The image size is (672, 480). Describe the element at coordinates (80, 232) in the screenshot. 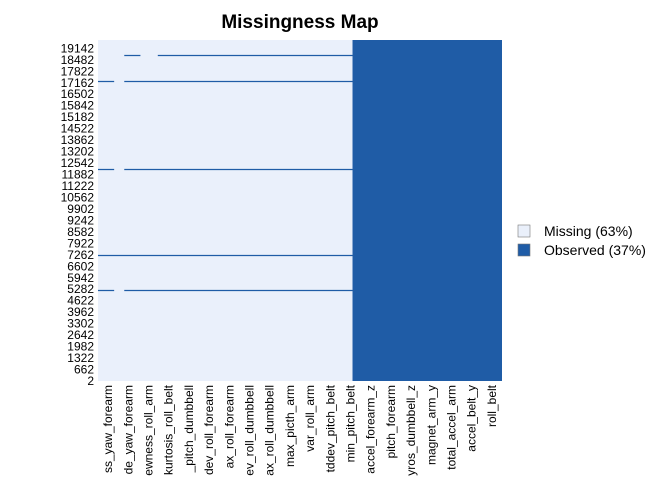

I see `y-tick-label: 8582` at that location.